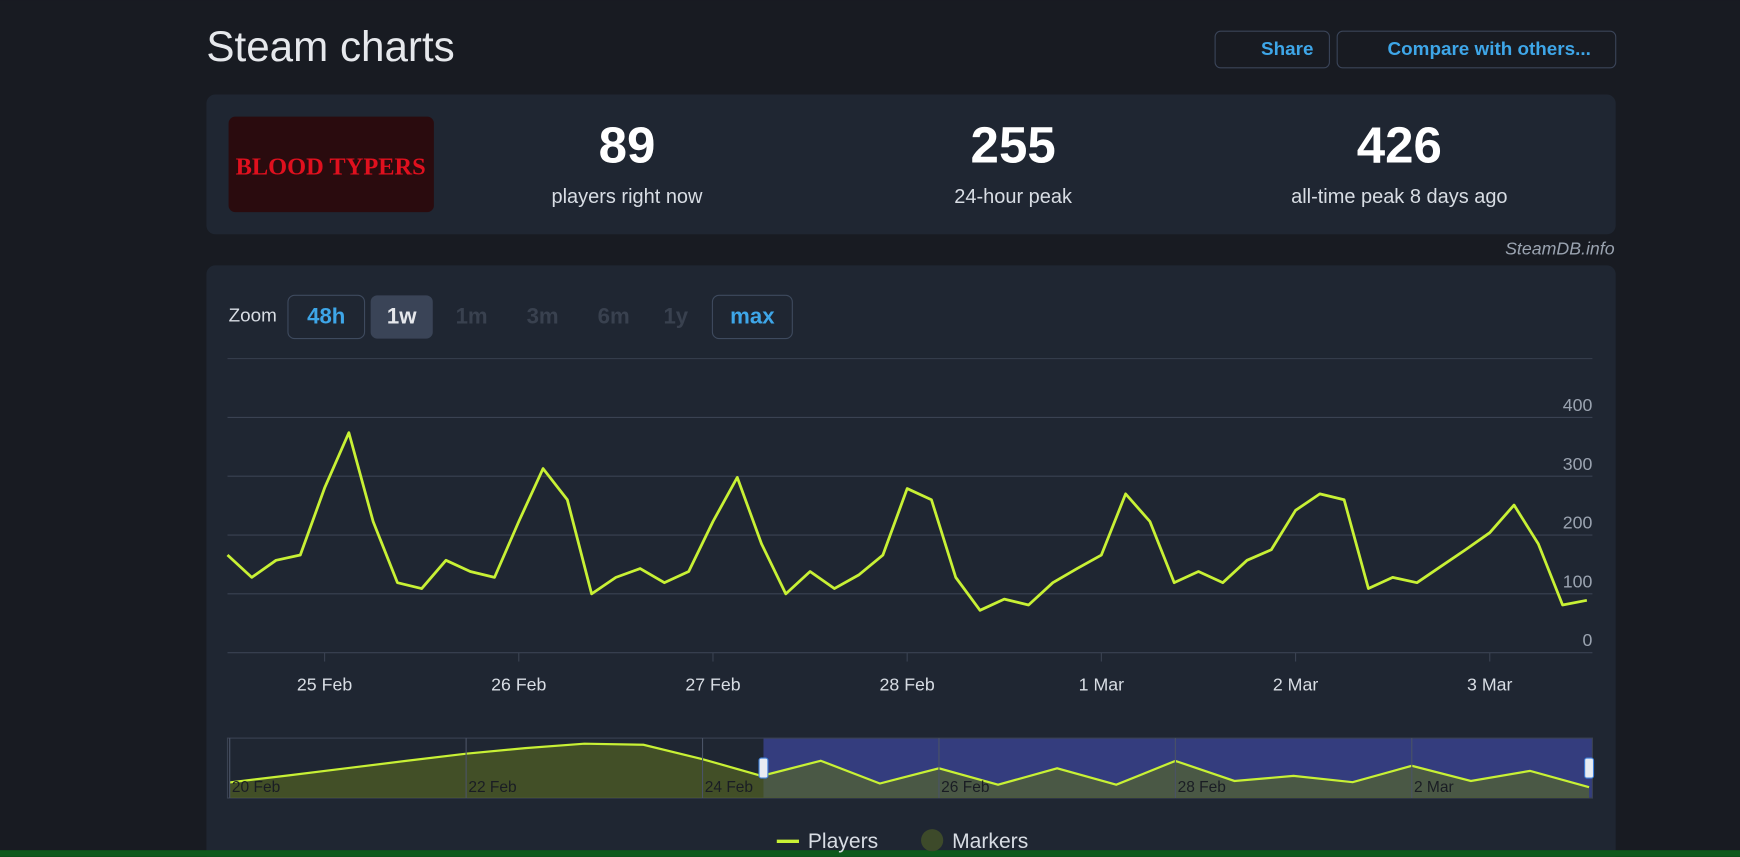  What do you see at coordinates (729, 787) in the screenshot?
I see `navigator-label: 24 Feb` at bounding box center [729, 787].